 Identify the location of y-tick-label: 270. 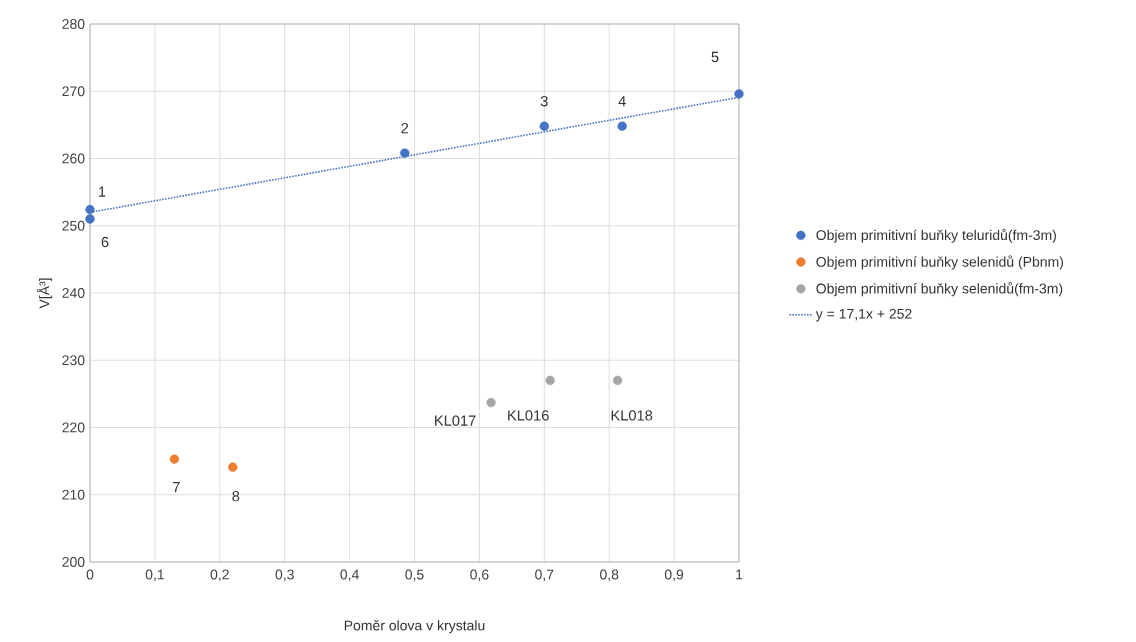
(73, 91).